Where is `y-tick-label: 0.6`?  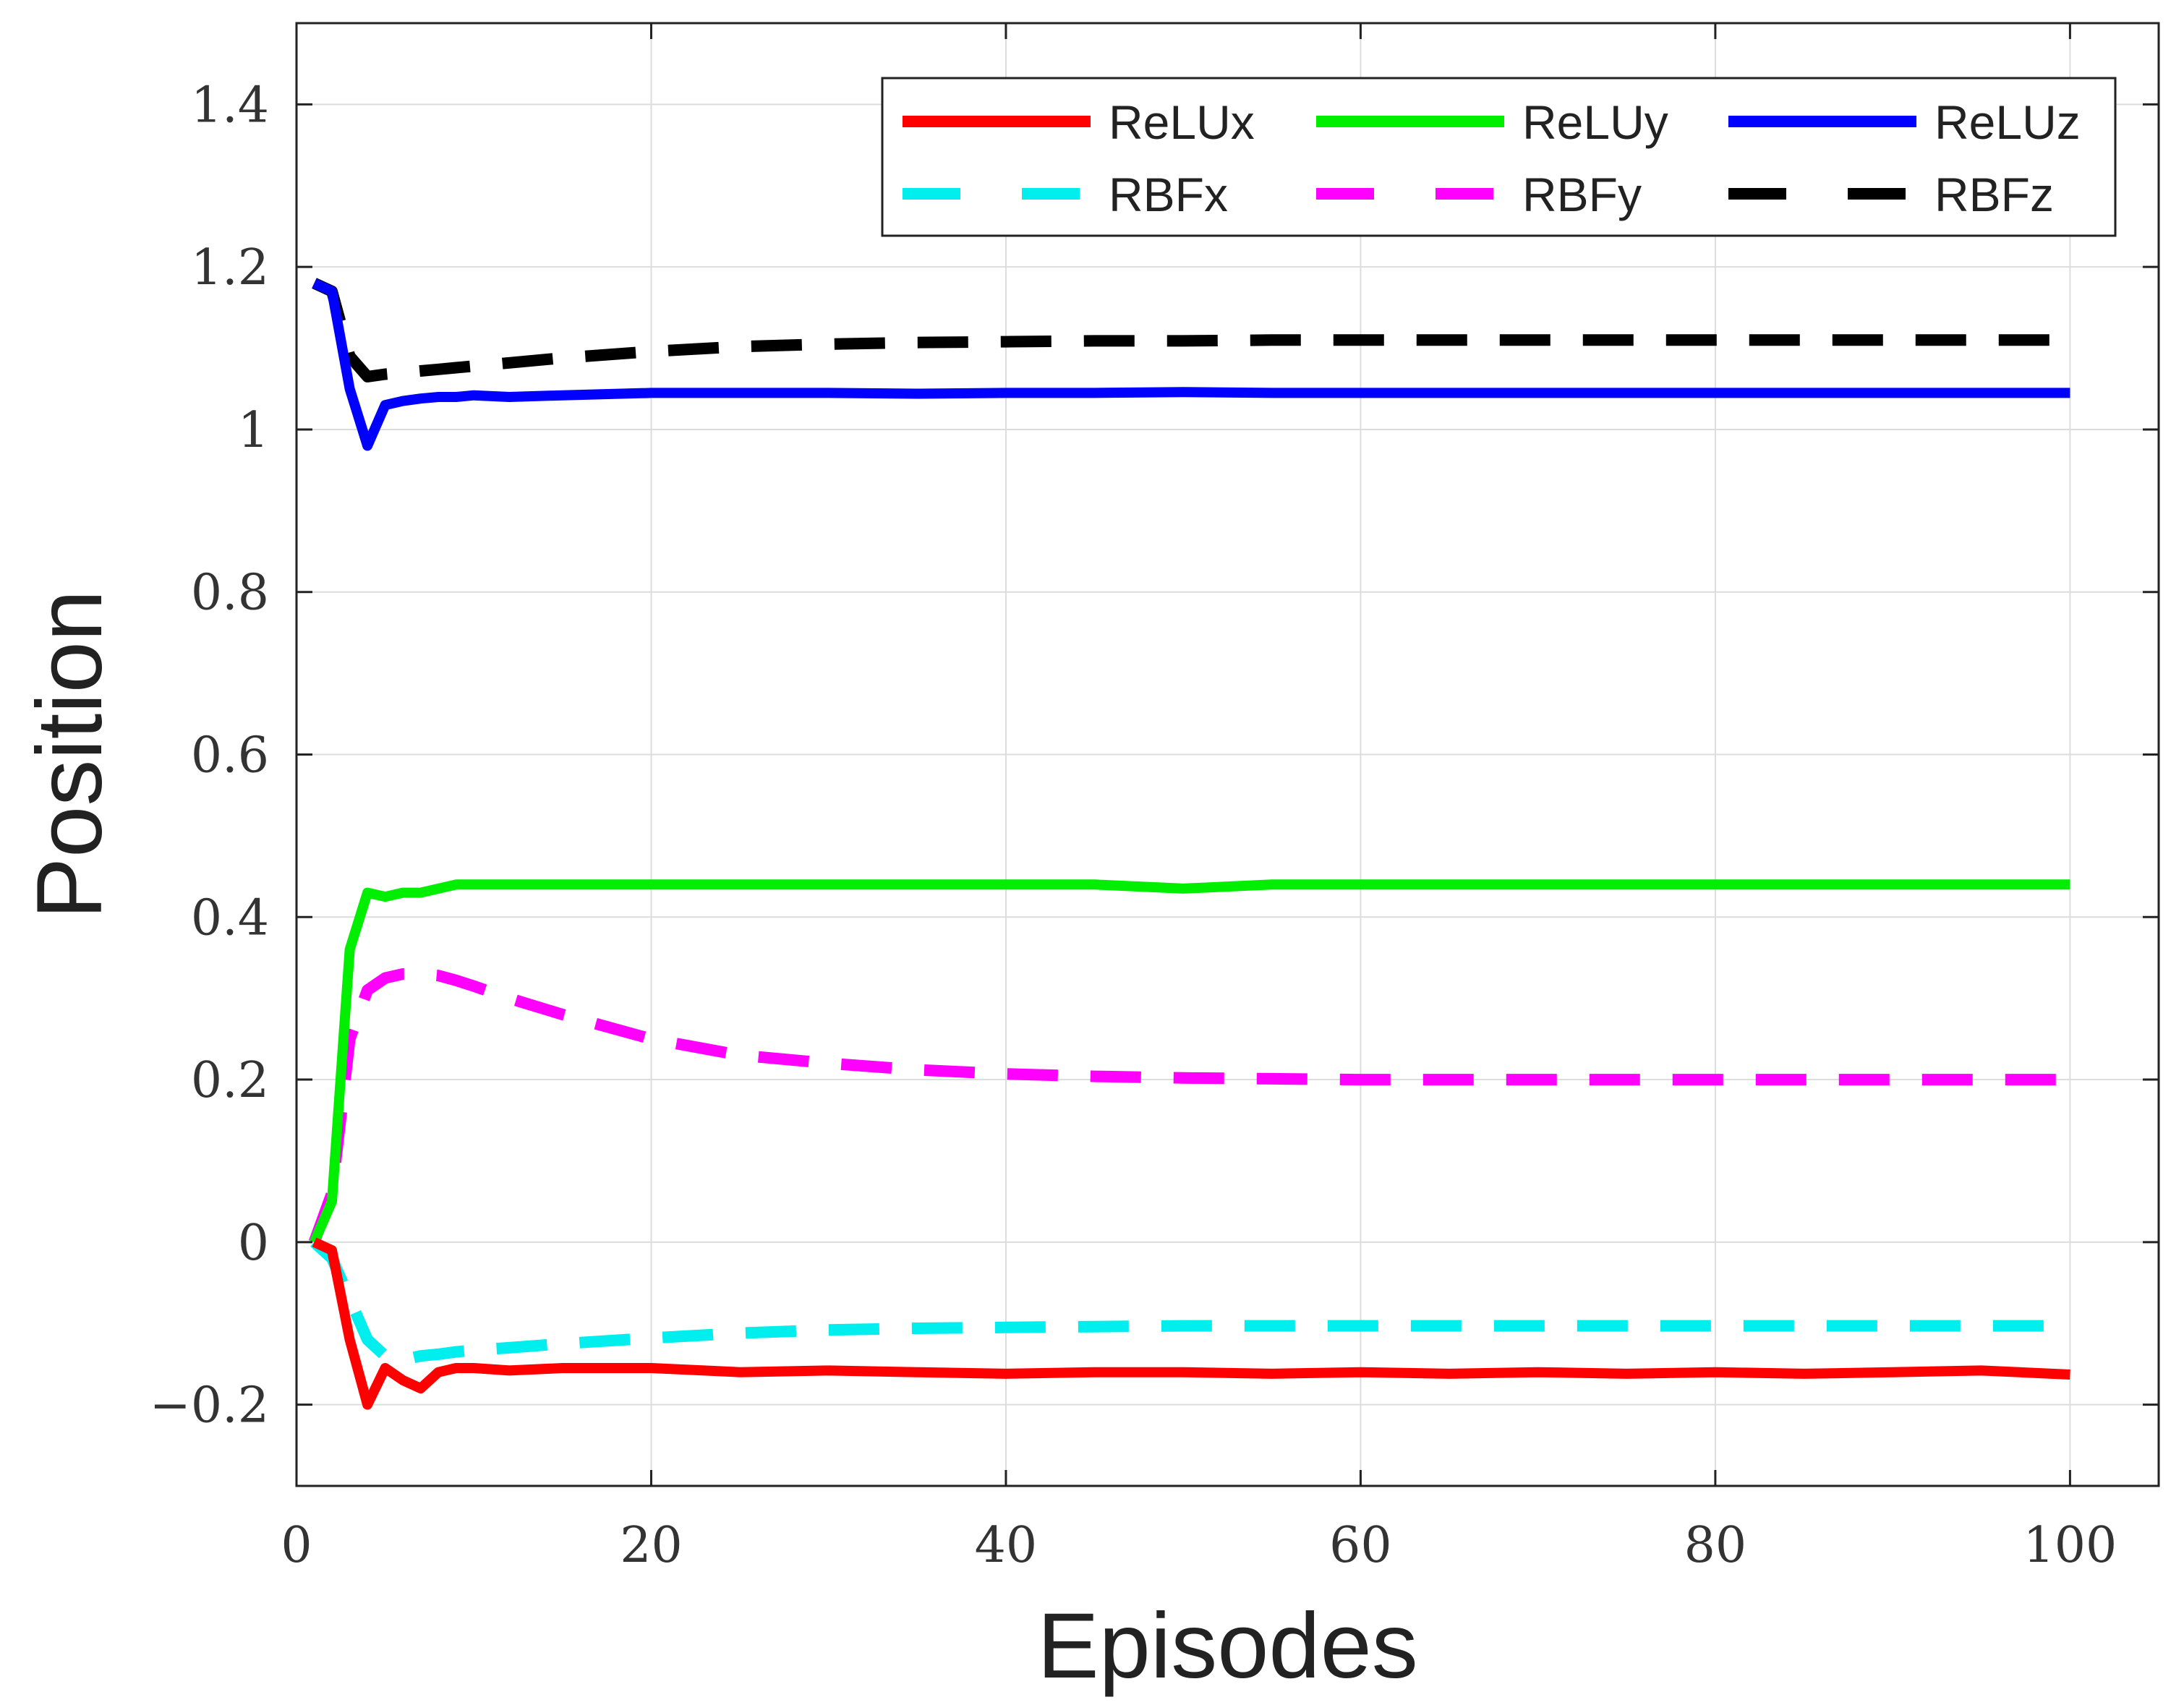
y-tick-label: 0.6 is located at coordinates (230, 756).